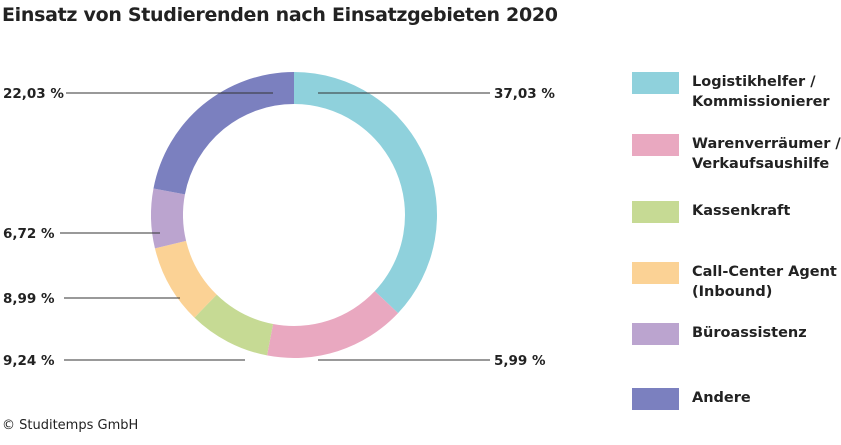 The image size is (841, 445). Describe the element at coordinates (749, 333) in the screenshot. I see `legend-label: Büroassistenz` at that location.